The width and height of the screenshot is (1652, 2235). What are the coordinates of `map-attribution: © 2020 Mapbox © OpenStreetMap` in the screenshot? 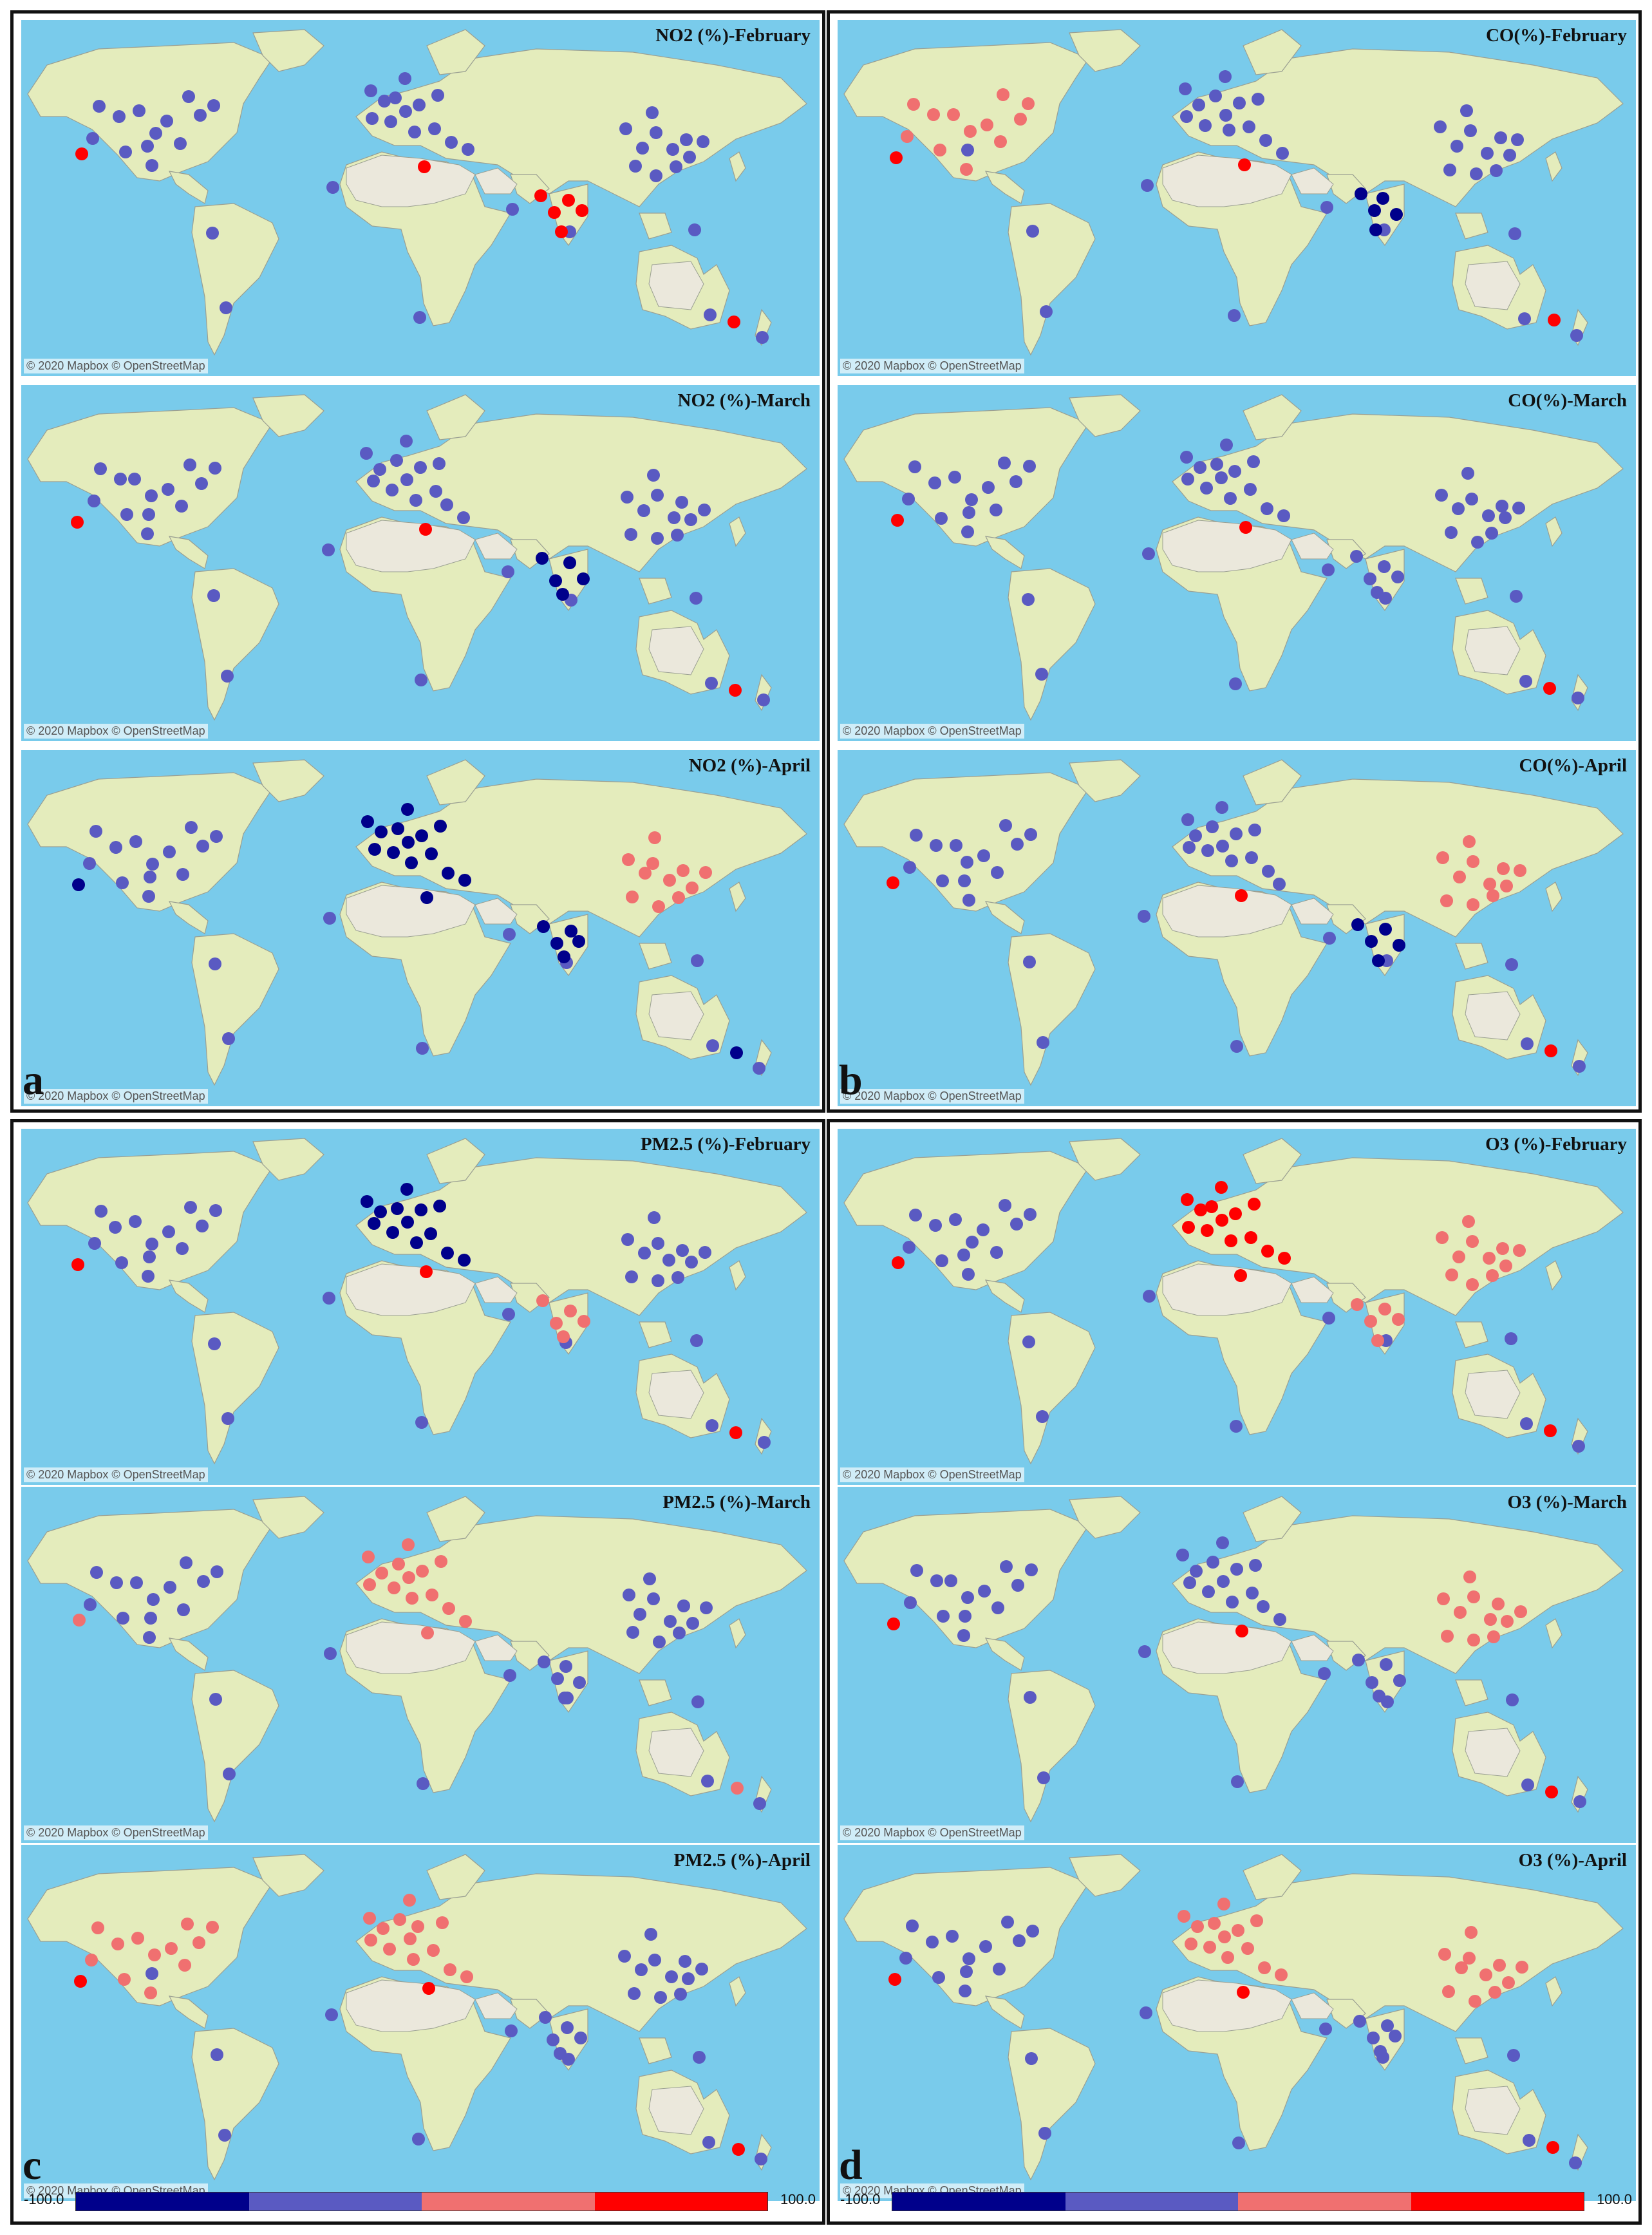 It's located at (116, 1475).